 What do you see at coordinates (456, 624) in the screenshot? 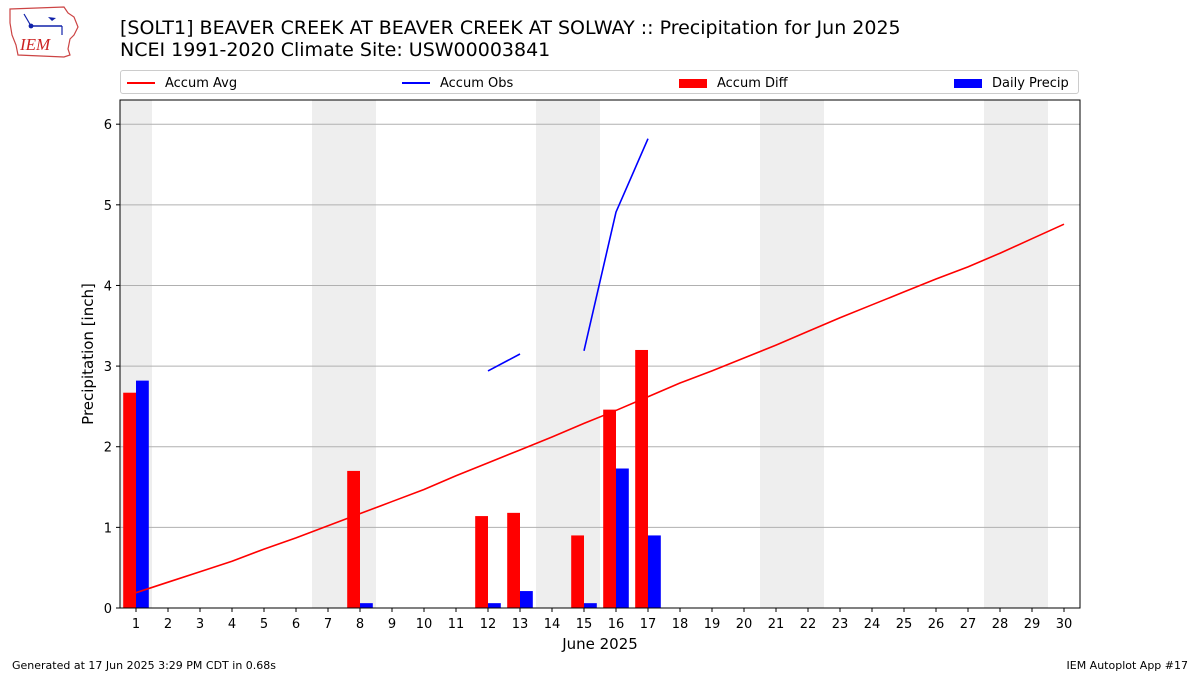
I see `x-tick-label-11: 11` at bounding box center [456, 624].